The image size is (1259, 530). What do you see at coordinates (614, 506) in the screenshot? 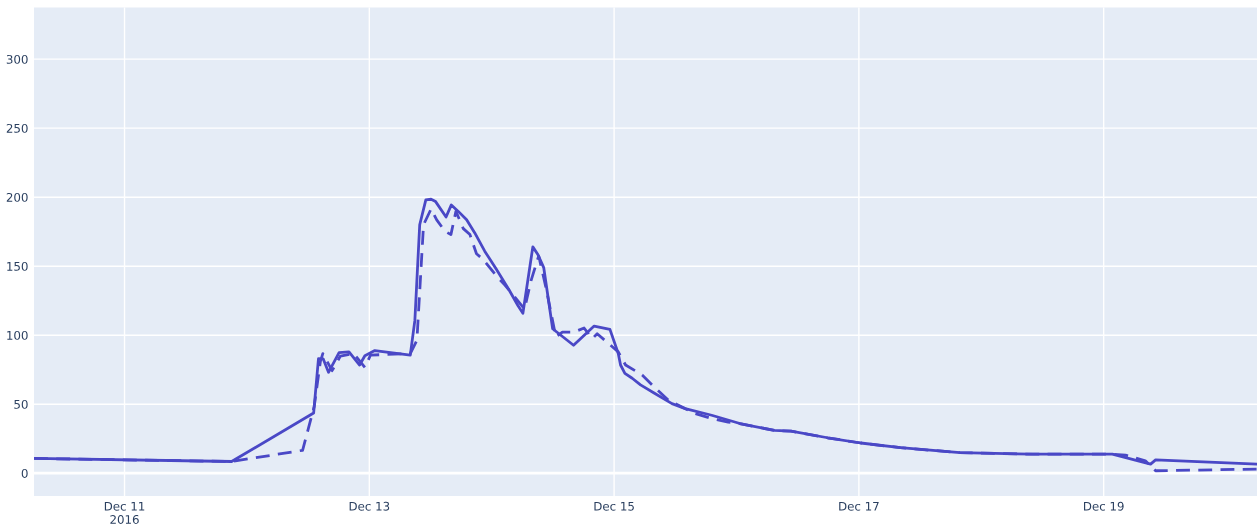
I see `x-tick-label: Dec 15` at bounding box center [614, 506].